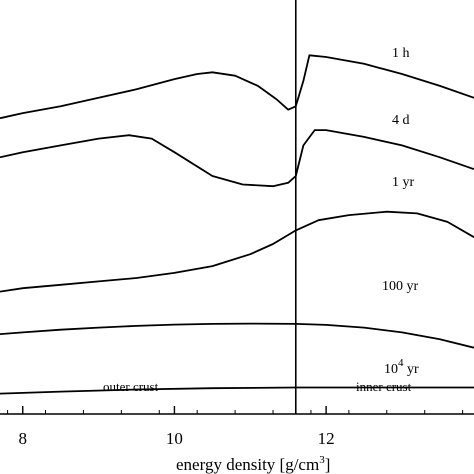 The height and width of the screenshot is (474, 474). Describe the element at coordinates (401, 363) in the screenshot. I see `curve-label-10e4yr-exp: 4` at that location.